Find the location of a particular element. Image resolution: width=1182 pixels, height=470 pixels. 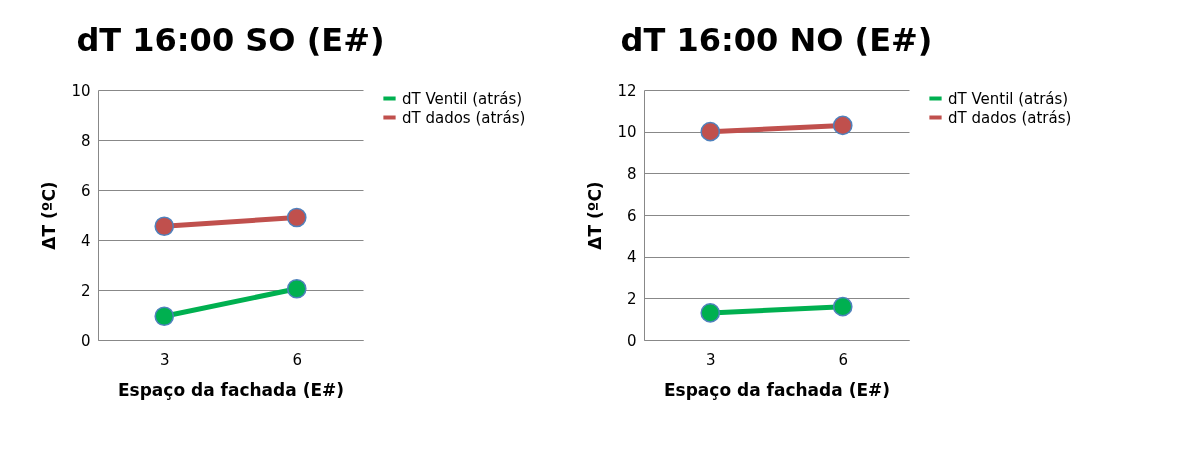

chart-title: dT 16:00 NO (E#) is located at coordinates (776, 40).